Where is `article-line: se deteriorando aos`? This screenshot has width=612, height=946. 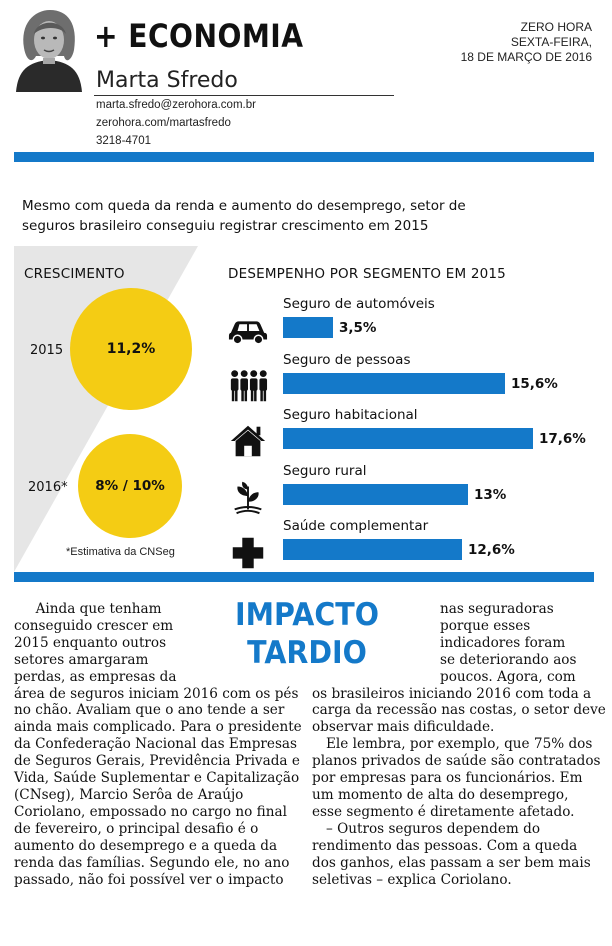
article-line: se deteriorando aos is located at coordinates (508, 659).